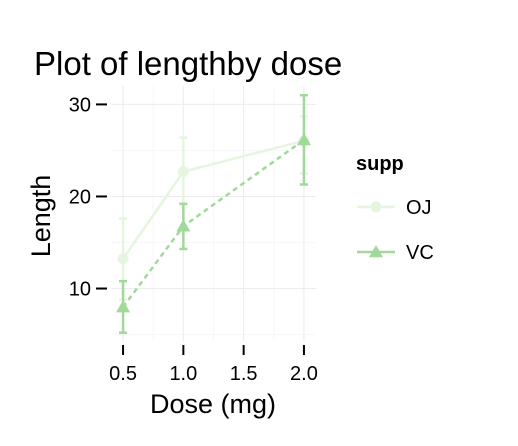 This screenshot has height=446, width=518. Describe the element at coordinates (419, 208) in the screenshot. I see `legend-label: OJ` at that location.